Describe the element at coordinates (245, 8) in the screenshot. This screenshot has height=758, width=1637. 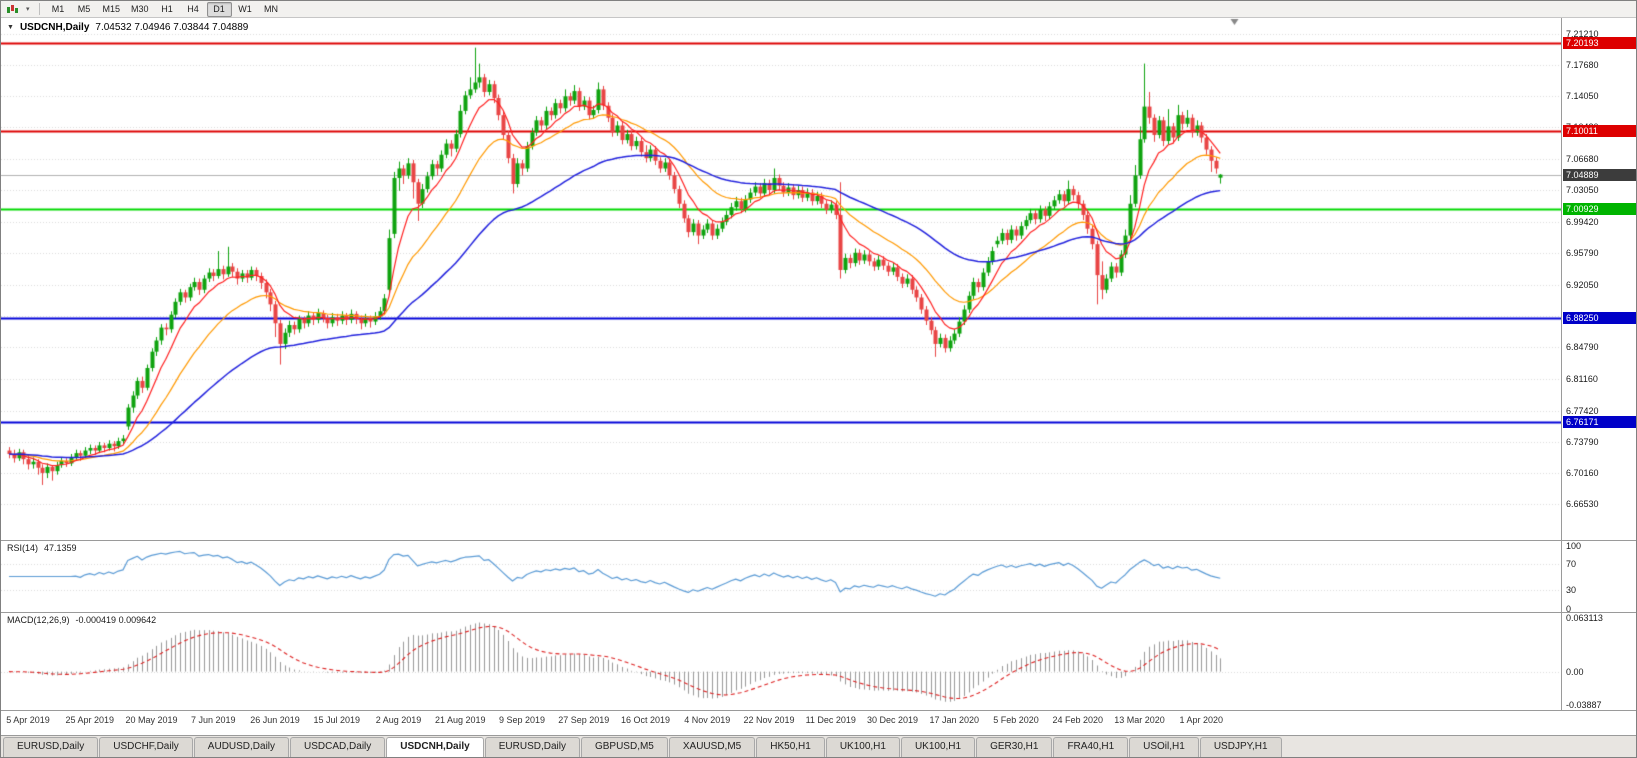
I see `timeframe-button-w1: W1` at that location.